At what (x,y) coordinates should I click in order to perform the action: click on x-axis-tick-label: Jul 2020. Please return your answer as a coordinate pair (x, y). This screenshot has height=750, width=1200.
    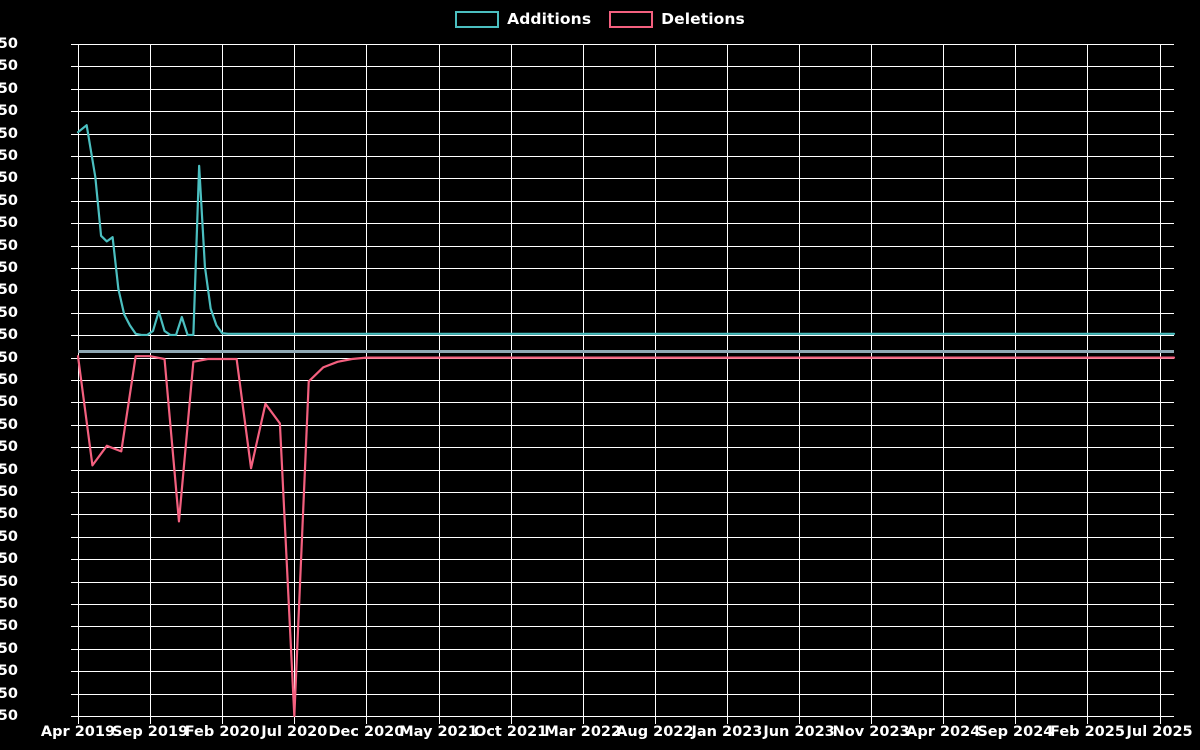
    Looking at the image, I should click on (294, 732).